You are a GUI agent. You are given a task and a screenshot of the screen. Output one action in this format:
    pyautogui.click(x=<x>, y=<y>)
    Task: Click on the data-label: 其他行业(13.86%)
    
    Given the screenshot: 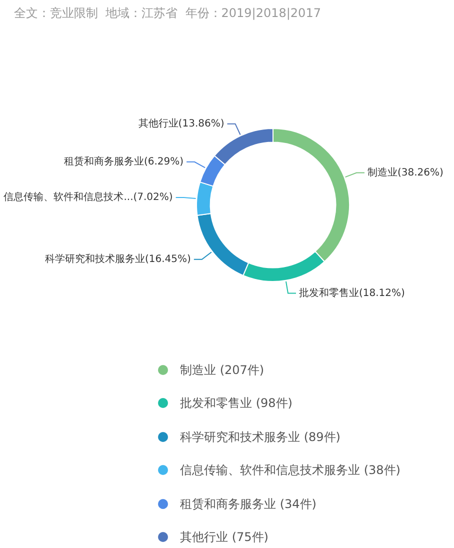 What is the action you would take?
    pyautogui.click(x=181, y=123)
    